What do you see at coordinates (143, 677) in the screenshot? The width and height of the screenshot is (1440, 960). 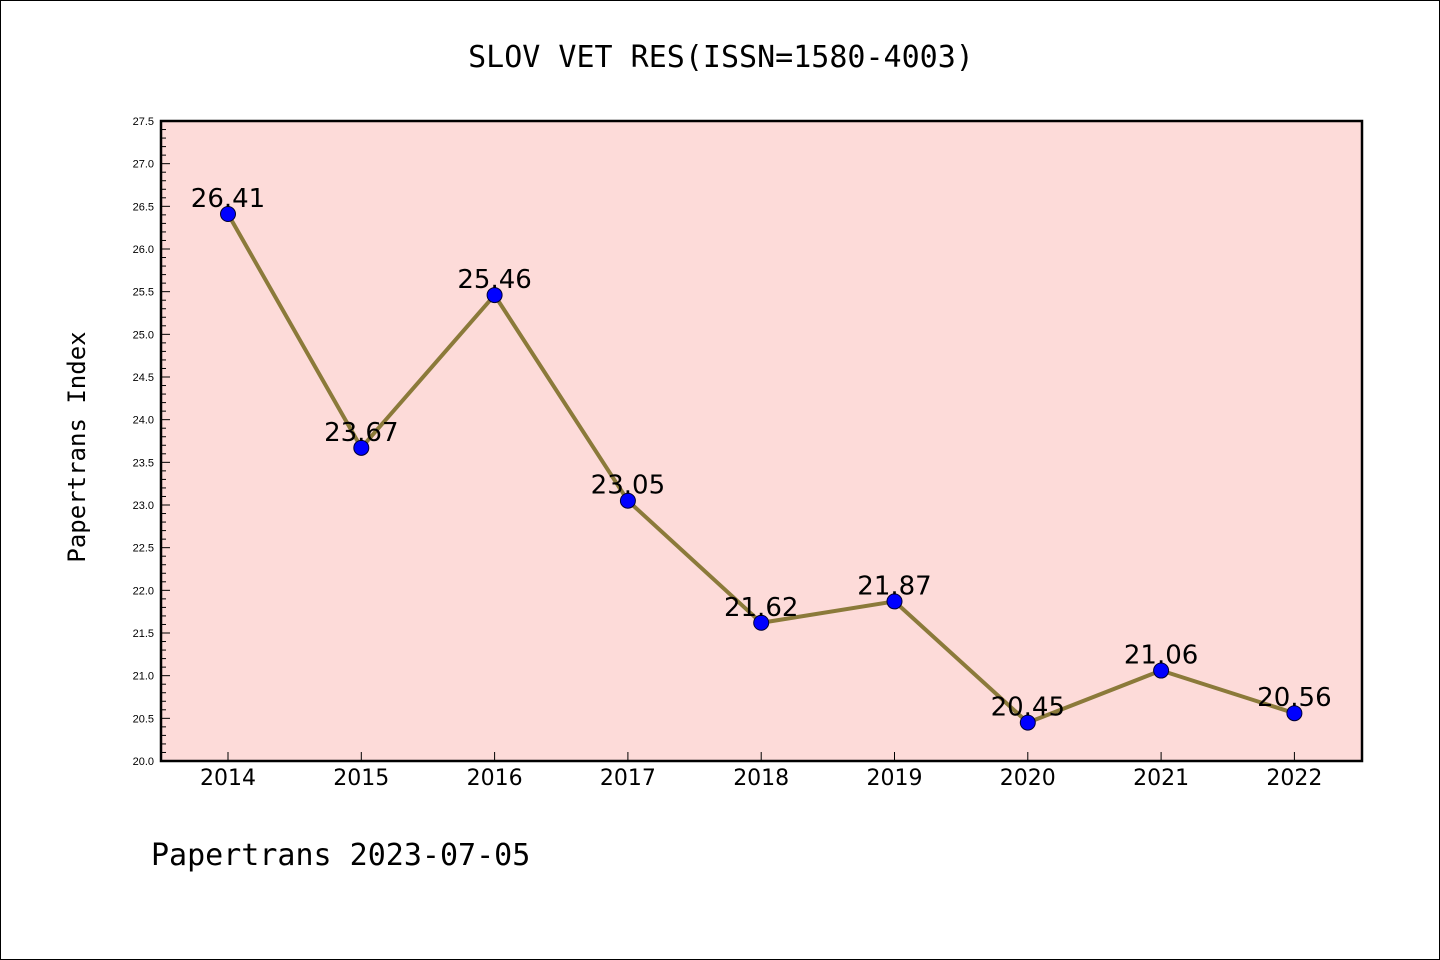 I see `y-tick-label: 21.0` at bounding box center [143, 677].